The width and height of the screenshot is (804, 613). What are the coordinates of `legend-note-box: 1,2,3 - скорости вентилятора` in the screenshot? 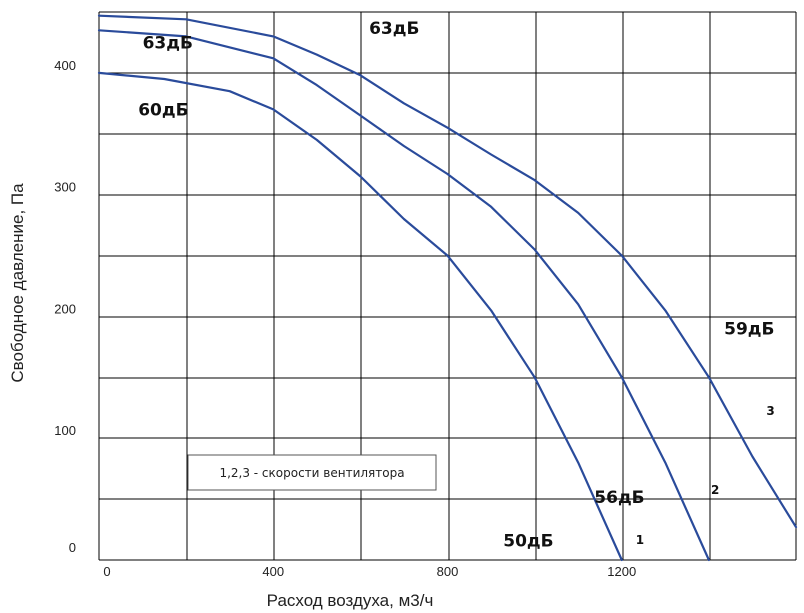 It's located at (312, 472).